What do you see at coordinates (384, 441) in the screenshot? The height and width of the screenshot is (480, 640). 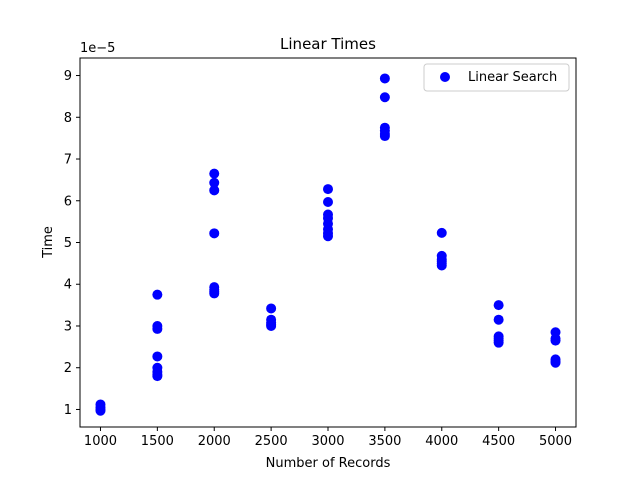 I see `x-tick-label: 3500` at bounding box center [384, 441].